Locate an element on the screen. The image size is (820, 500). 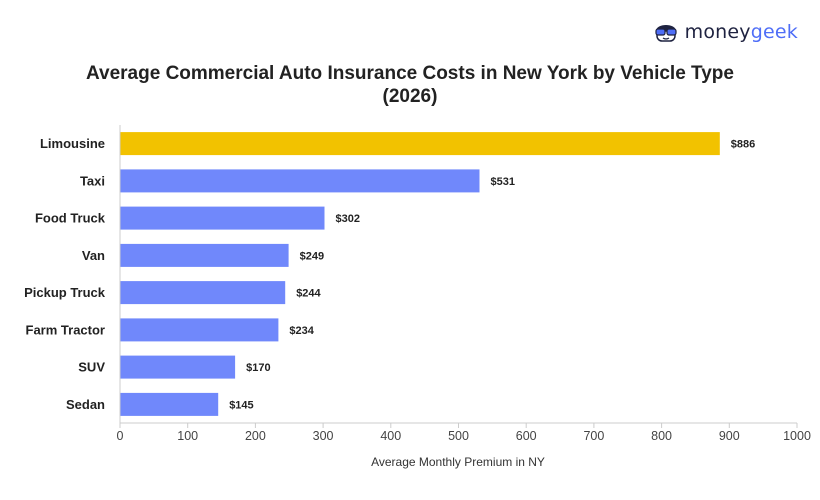
brand-wordmark: moneygeek is located at coordinates (741, 32).